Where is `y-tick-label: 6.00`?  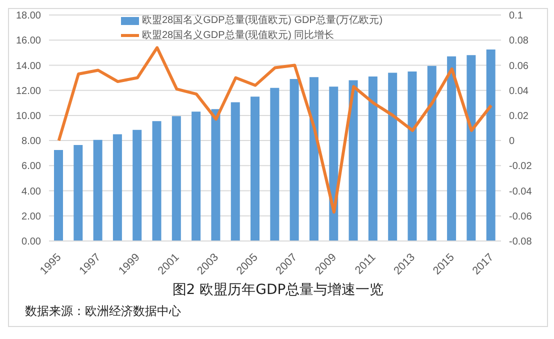 y-tick-label: 6.00 is located at coordinates (32, 166).